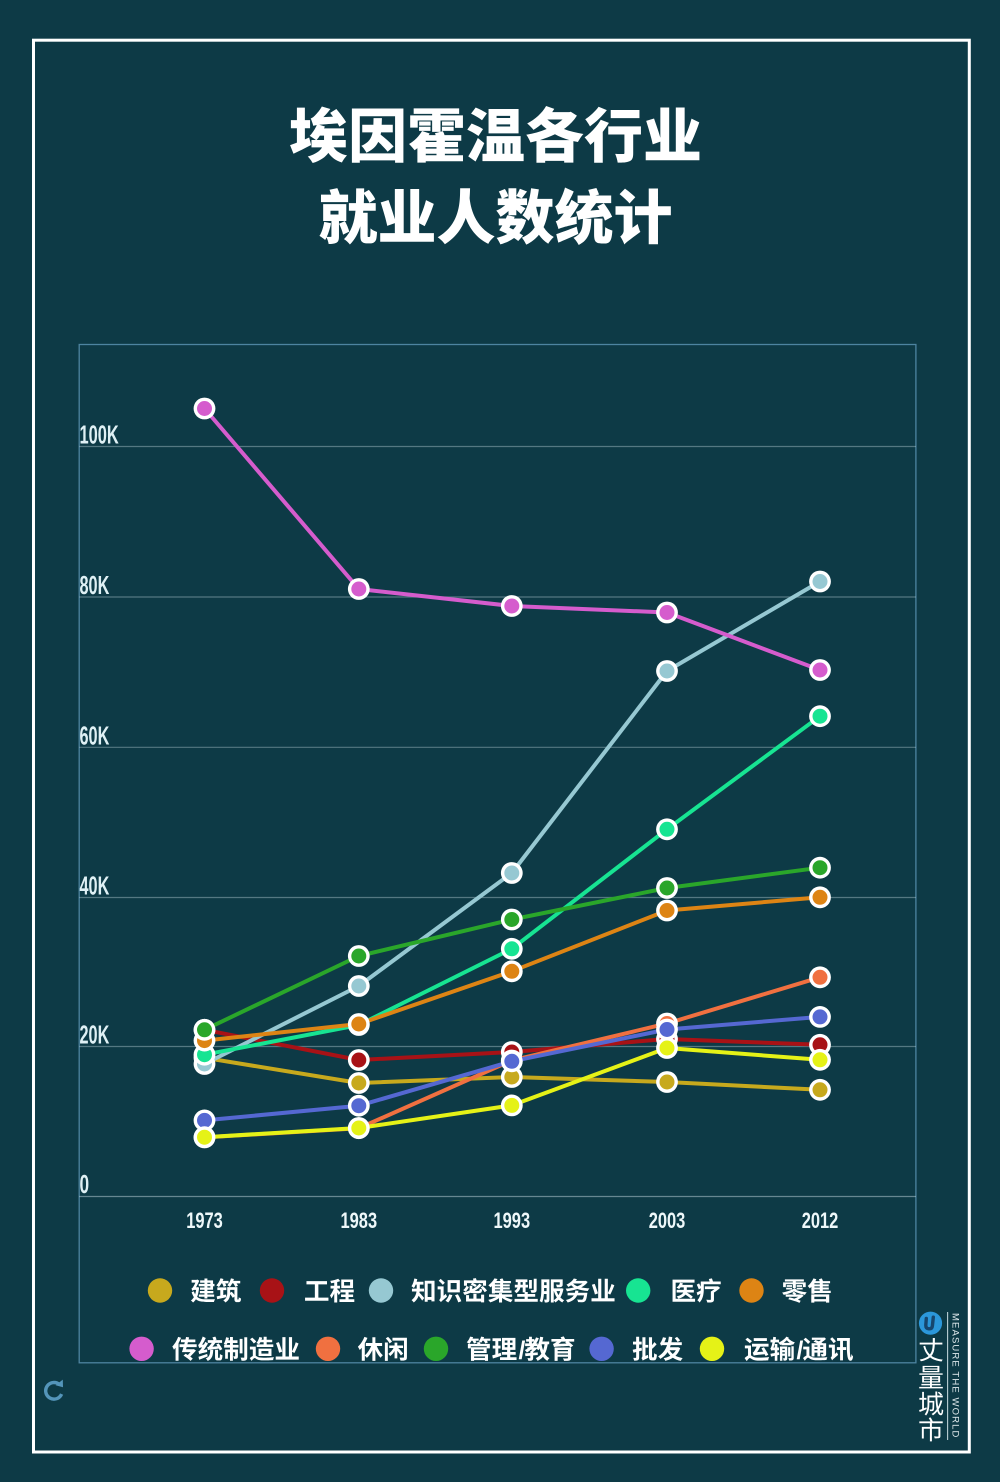  What do you see at coordinates (95, 886) in the screenshot?
I see `svg-text: 40K` at bounding box center [95, 886].